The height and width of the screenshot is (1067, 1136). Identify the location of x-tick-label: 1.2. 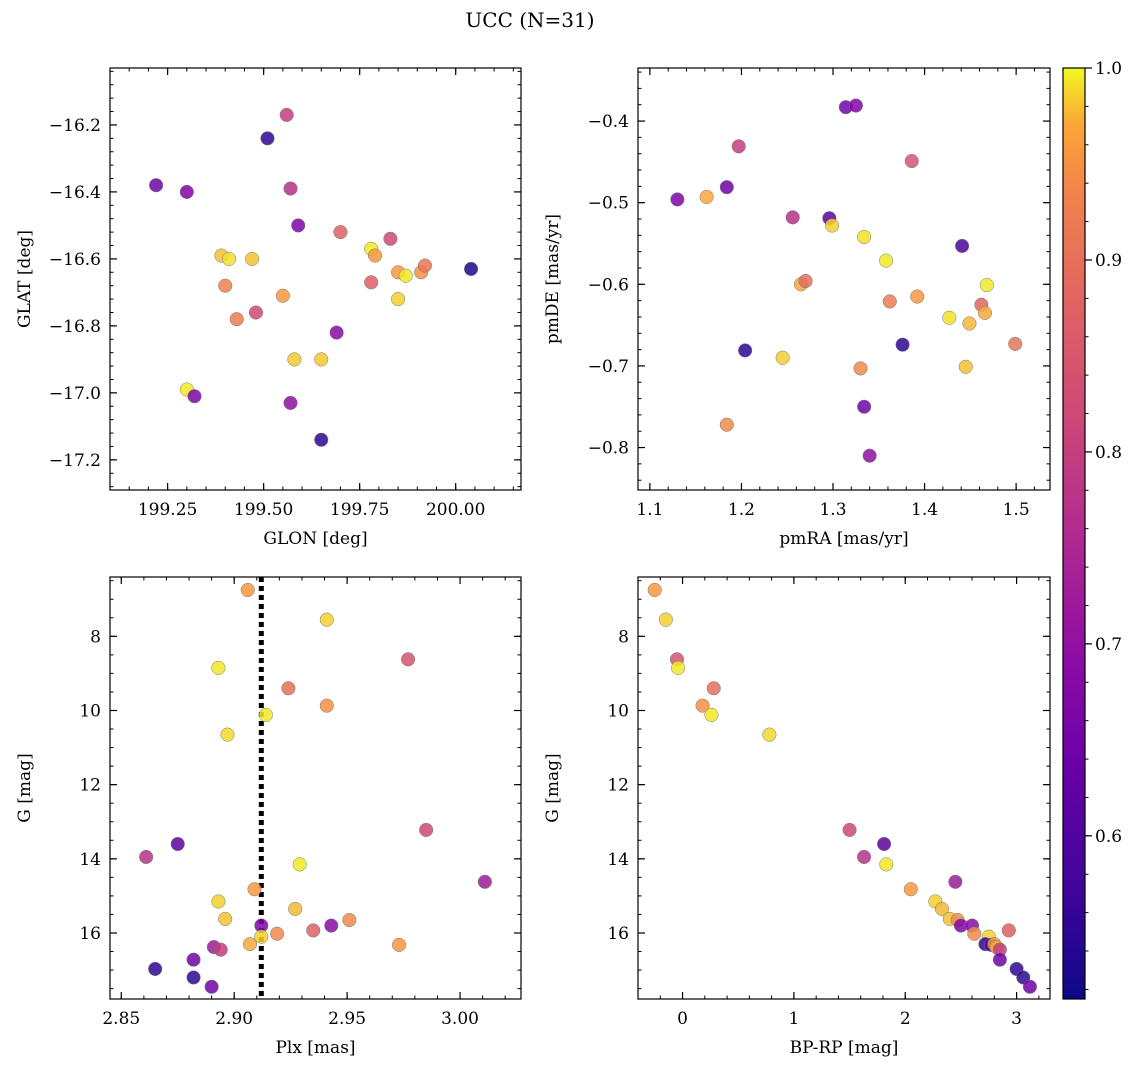
(741, 510).